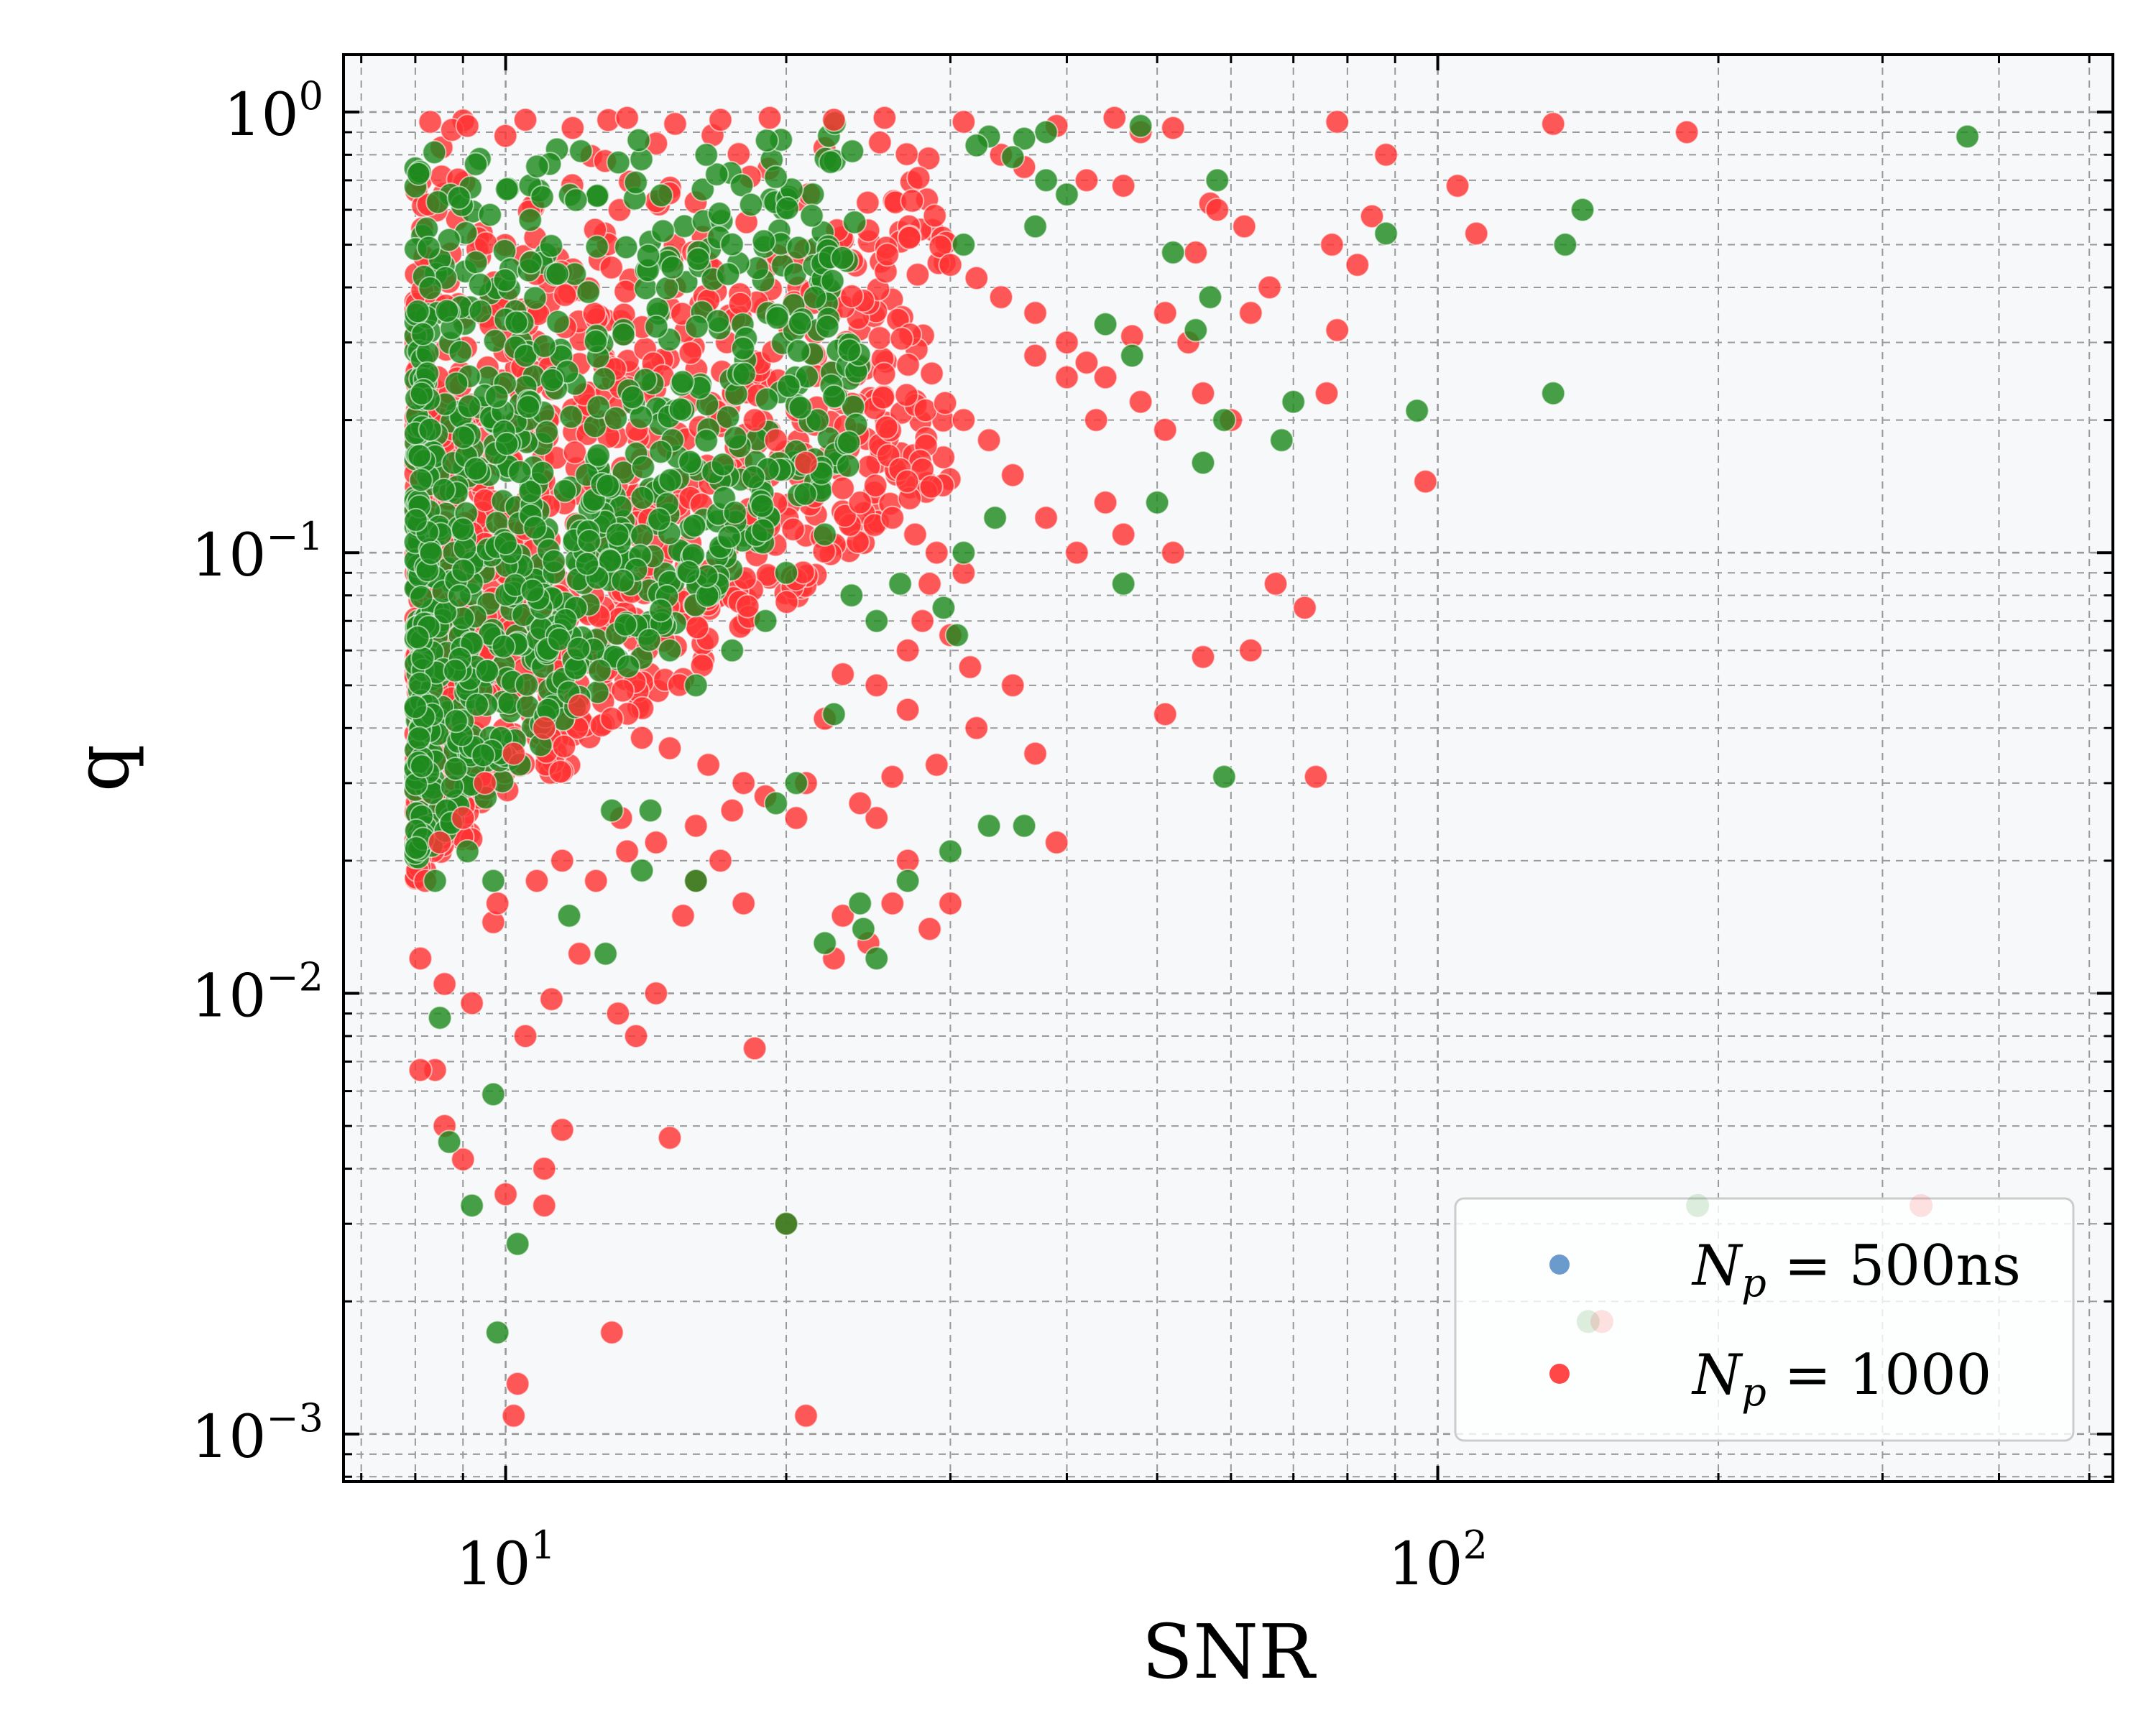  I want to click on legend-box, so click(1765, 1320).